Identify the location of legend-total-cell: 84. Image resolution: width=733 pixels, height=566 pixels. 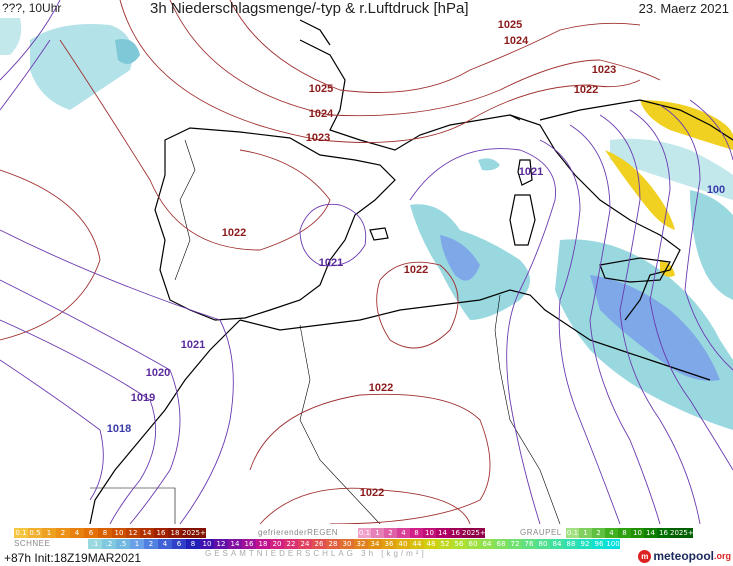
(557, 544).